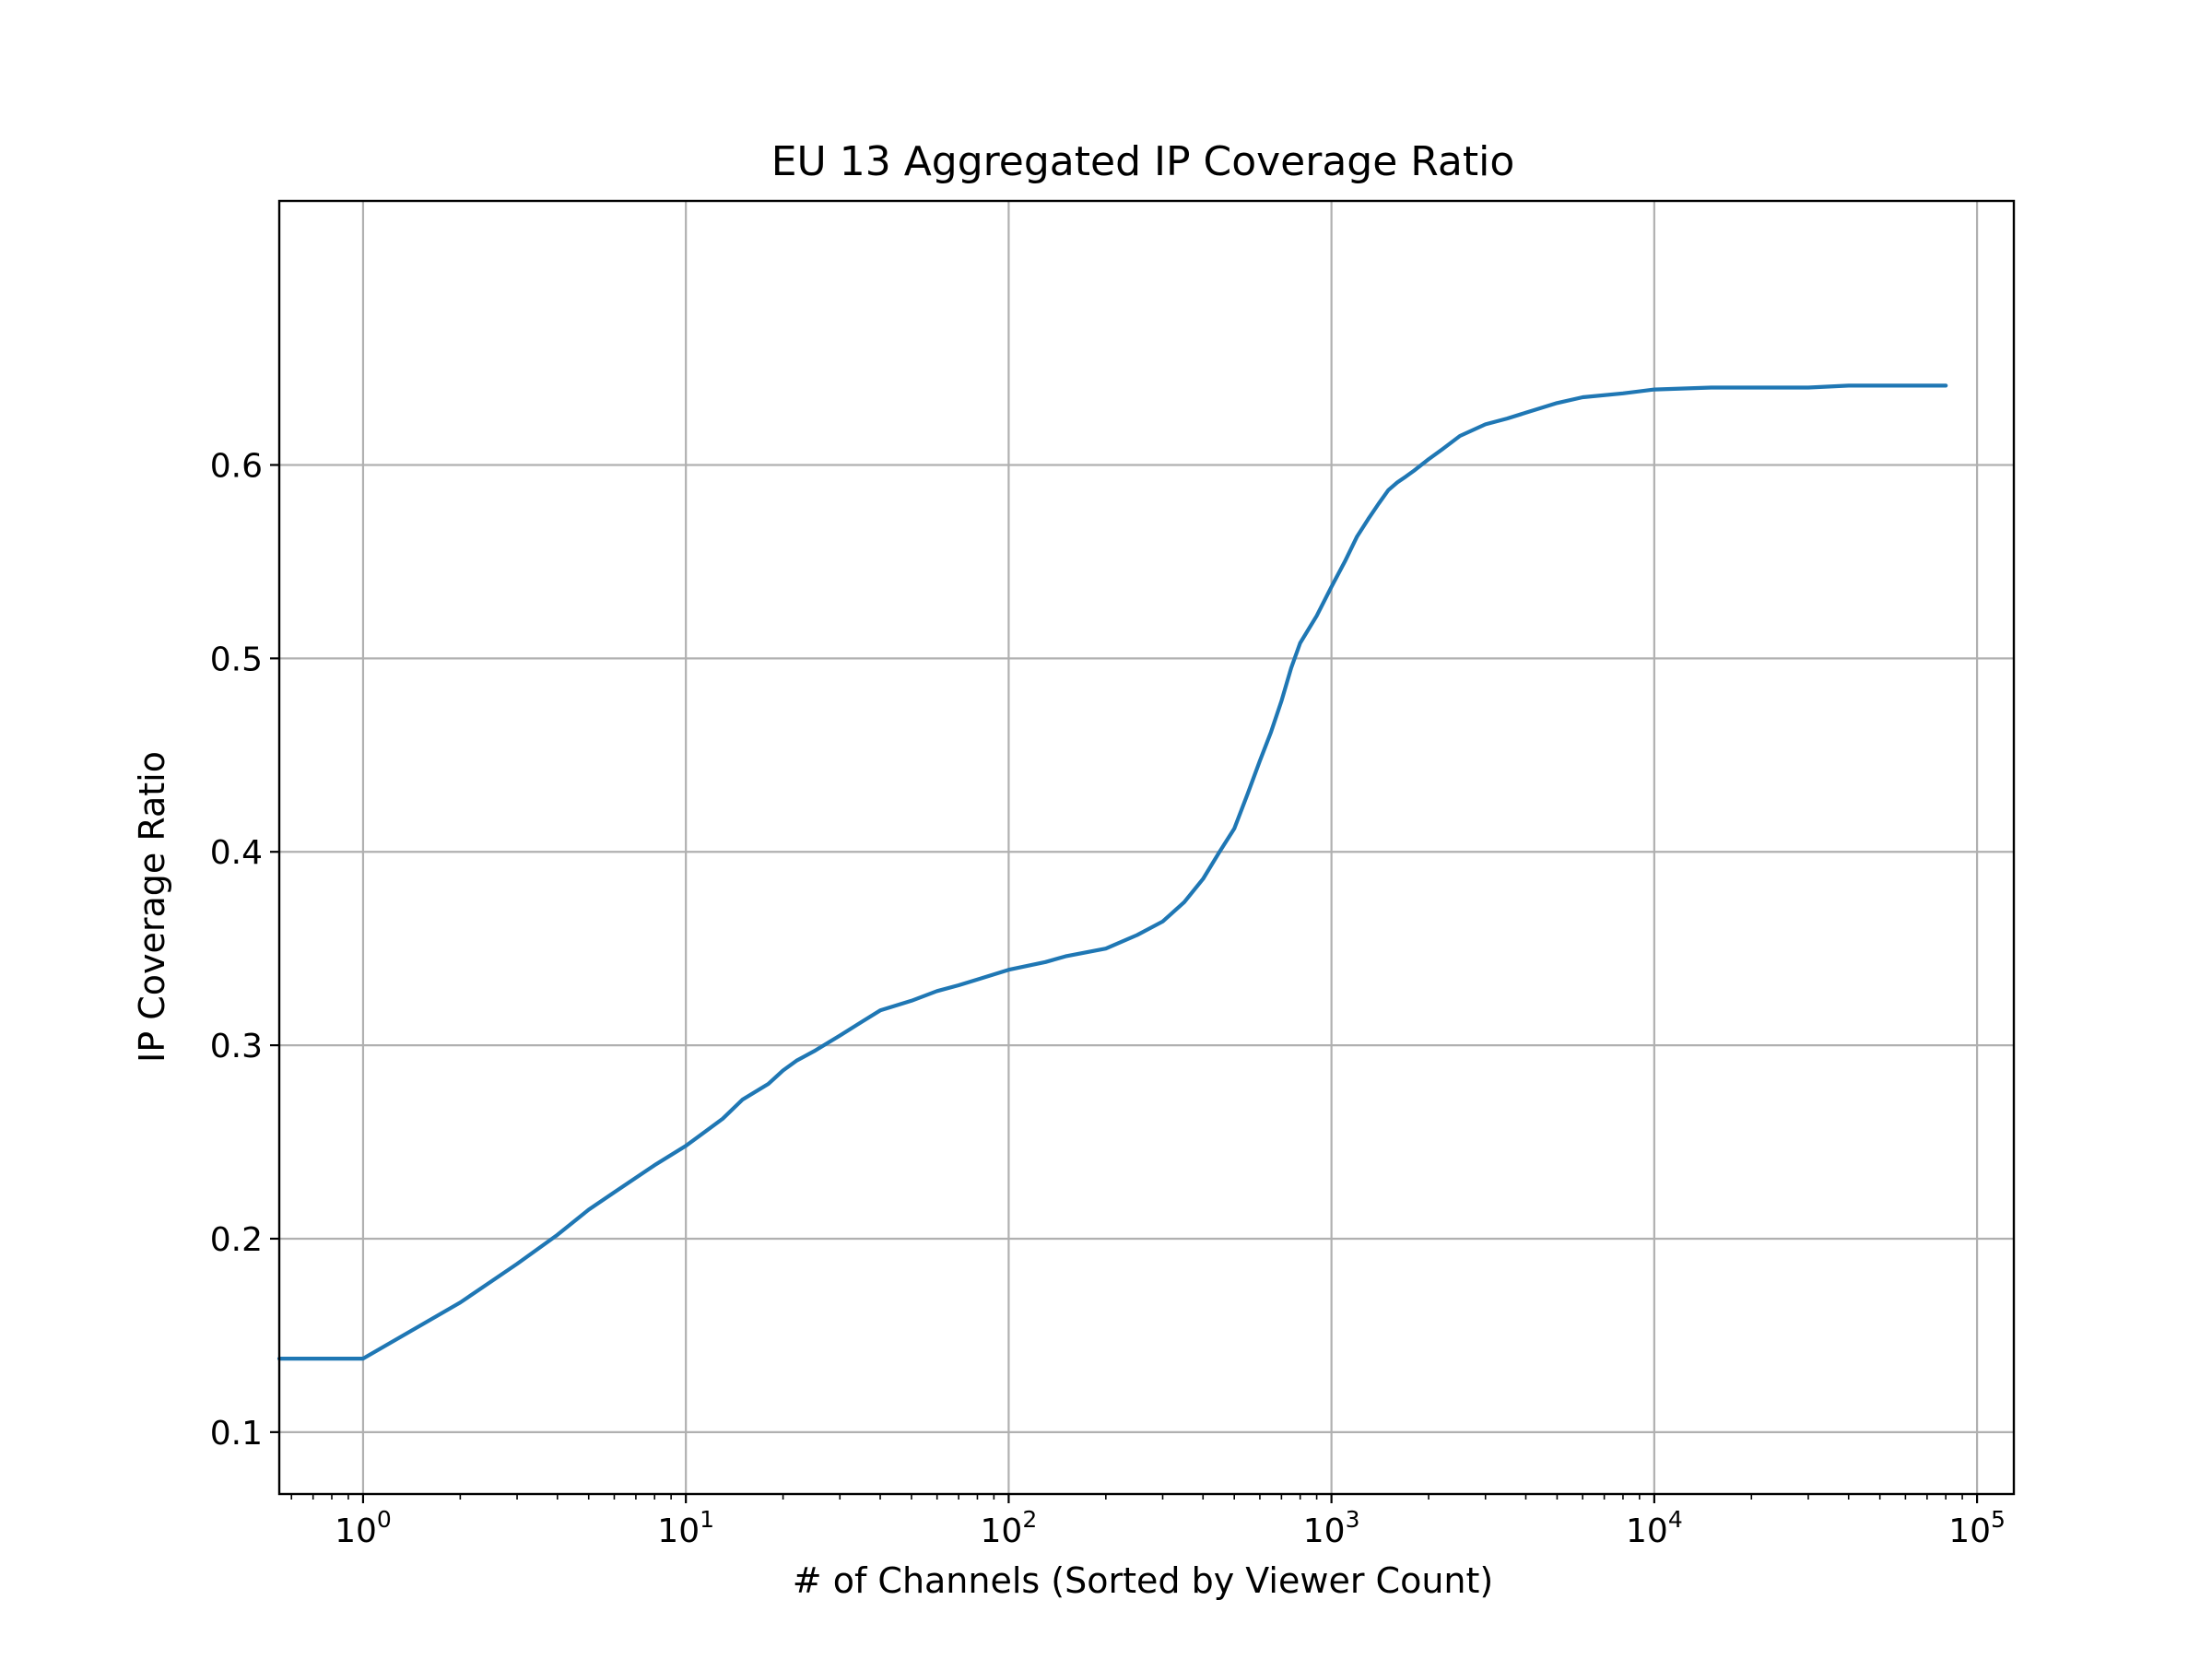  I want to click on x-tick-labels: 10⁰ 10¹ 10² 10³ 10⁴ 10⁵, so click(1170, 1528).